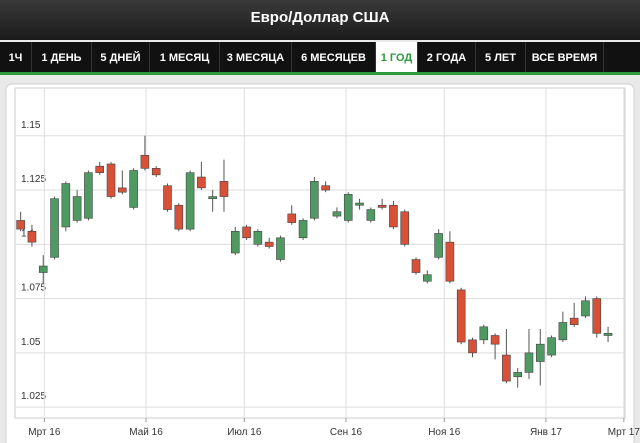 This screenshot has height=443, width=640. I want to click on tab: 6 МЕСЯЦЕВ, so click(334, 57).